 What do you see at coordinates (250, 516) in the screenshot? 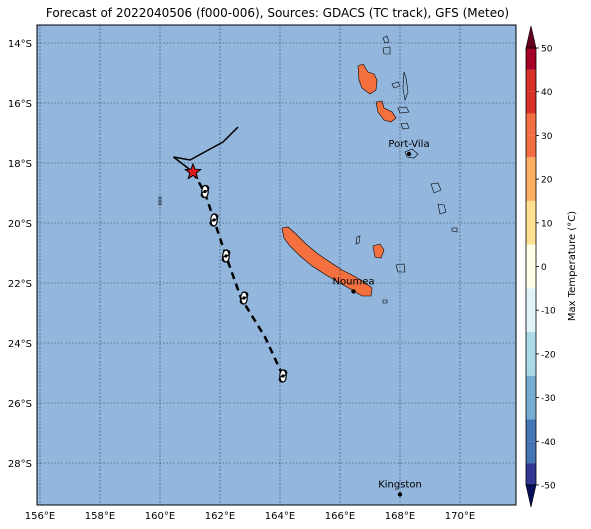
I see `longitude-labels: 156°E 158°E 160°E 162°E 164°E 166°E 168°E 170°E` at bounding box center [250, 516].